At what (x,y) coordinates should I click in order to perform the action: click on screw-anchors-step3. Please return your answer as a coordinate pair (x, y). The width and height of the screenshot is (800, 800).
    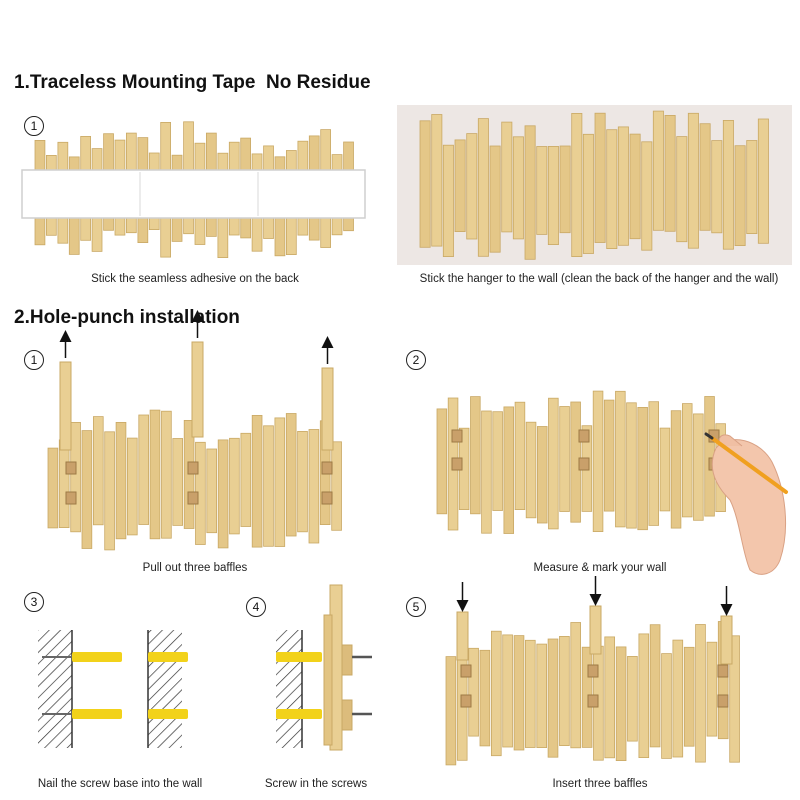
    Looking at the image, I should click on (115, 685).